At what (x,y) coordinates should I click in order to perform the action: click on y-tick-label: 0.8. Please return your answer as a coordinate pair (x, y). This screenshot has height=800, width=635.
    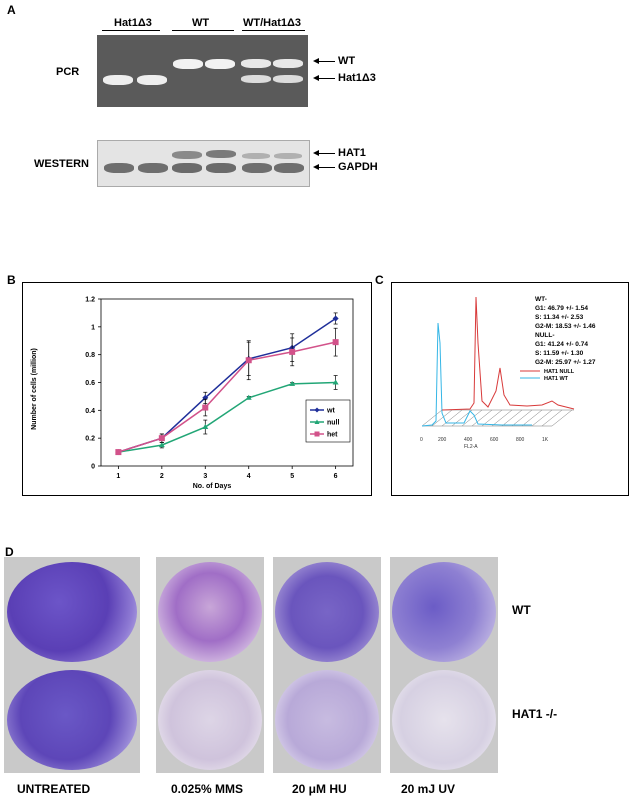
    Looking at the image, I should click on (90, 355).